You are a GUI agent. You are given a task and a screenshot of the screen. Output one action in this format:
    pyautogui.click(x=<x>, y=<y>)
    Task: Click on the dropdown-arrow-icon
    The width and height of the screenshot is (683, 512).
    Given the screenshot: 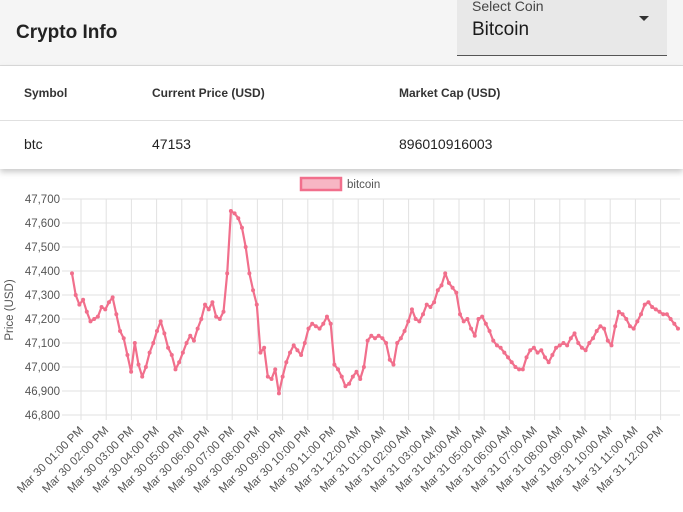 What is the action you would take?
    pyautogui.click(x=644, y=18)
    